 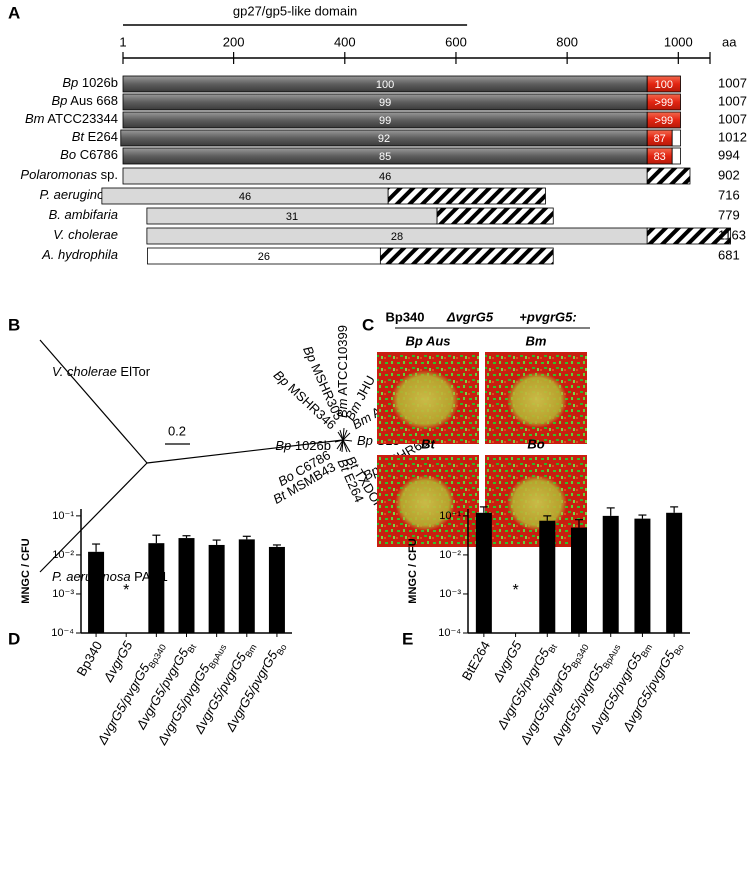 I want to click on leaf-label-part: ElTor, so click(x=135, y=371).